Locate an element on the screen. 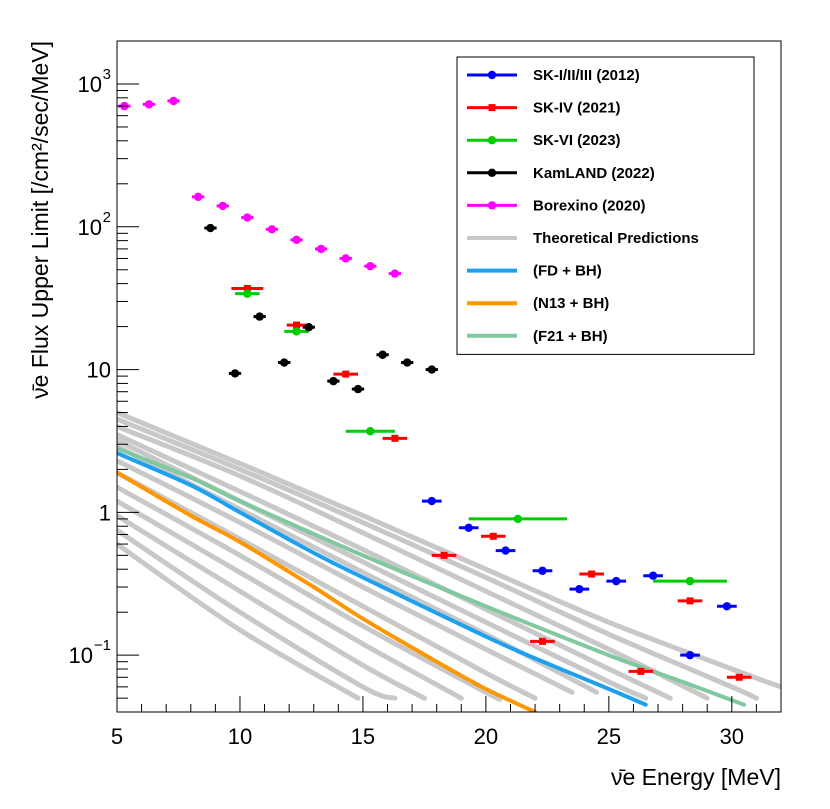 The width and height of the screenshot is (830, 809). x-tick-label: 20 is located at coordinates (486, 736).